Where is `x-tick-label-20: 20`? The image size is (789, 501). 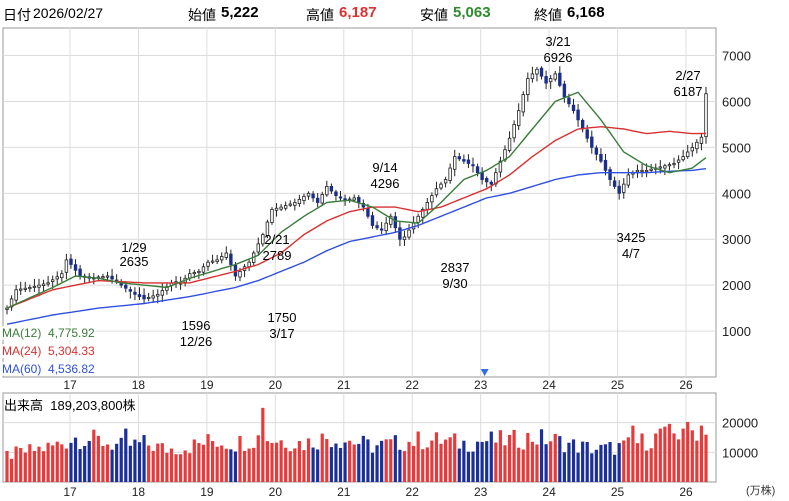
x-tick-label-20: 20 is located at coordinates (276, 385).